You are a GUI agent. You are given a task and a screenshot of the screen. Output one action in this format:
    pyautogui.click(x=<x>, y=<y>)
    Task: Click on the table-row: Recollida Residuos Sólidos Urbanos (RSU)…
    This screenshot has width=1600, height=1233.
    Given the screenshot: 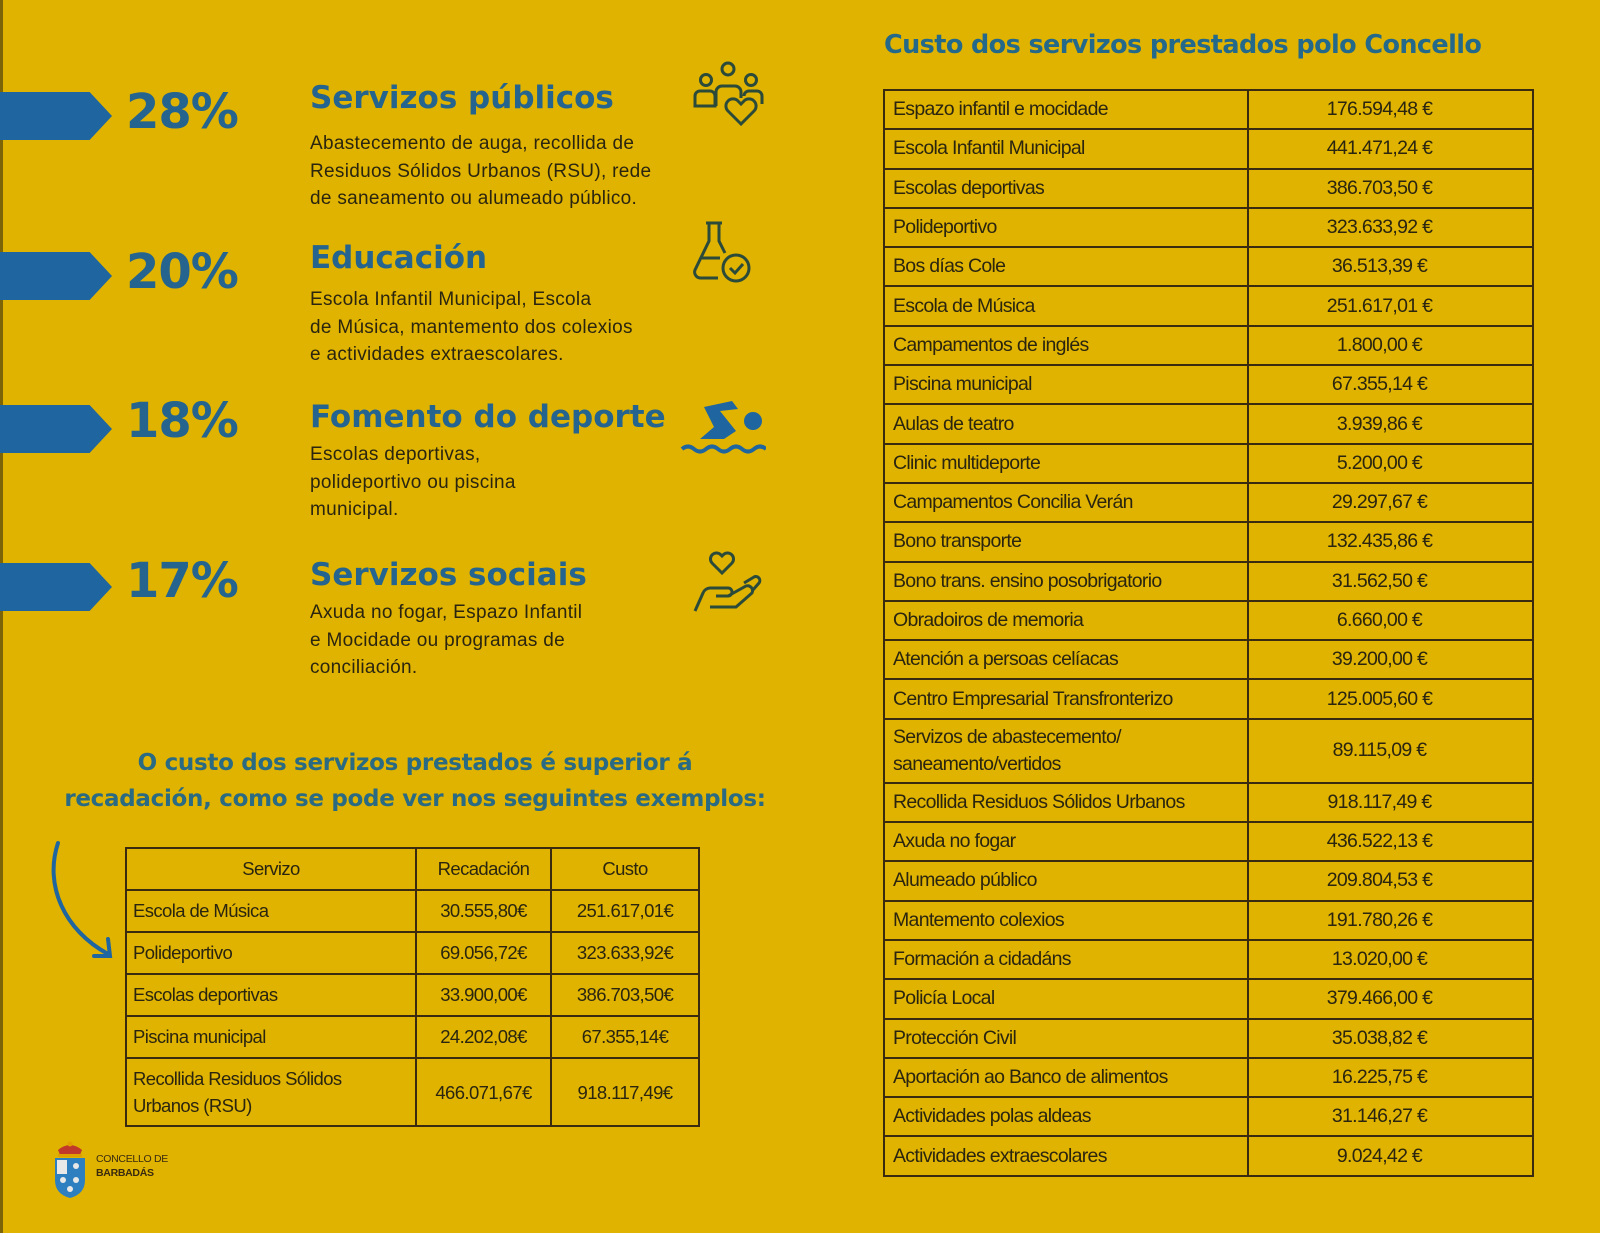 What is the action you would take?
    pyautogui.click(x=412, y=1092)
    